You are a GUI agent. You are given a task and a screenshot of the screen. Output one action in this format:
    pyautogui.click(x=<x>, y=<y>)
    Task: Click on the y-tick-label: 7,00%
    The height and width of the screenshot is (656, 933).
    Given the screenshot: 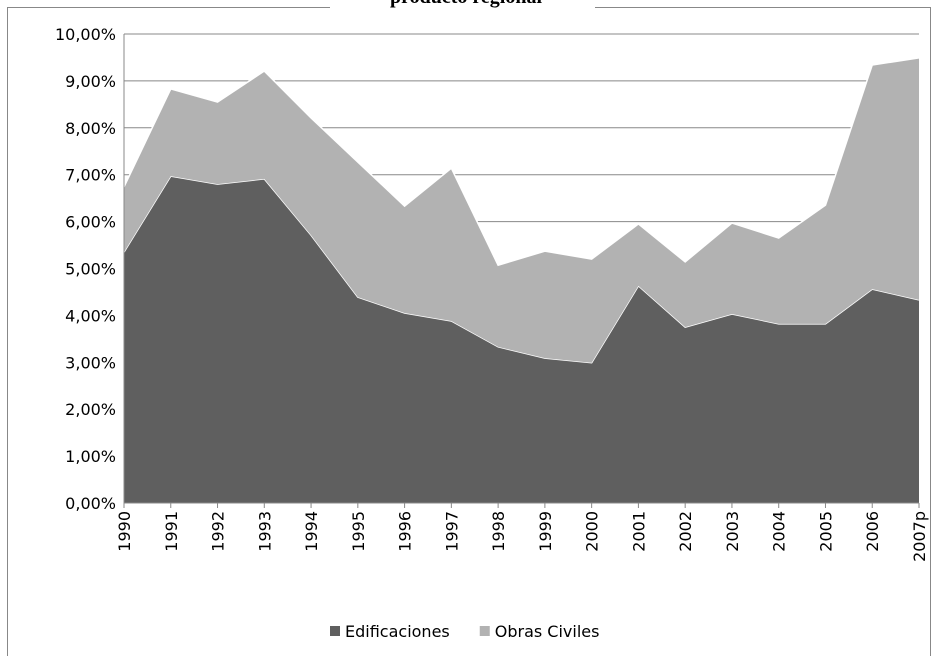 What is the action you would take?
    pyautogui.click(x=90, y=175)
    